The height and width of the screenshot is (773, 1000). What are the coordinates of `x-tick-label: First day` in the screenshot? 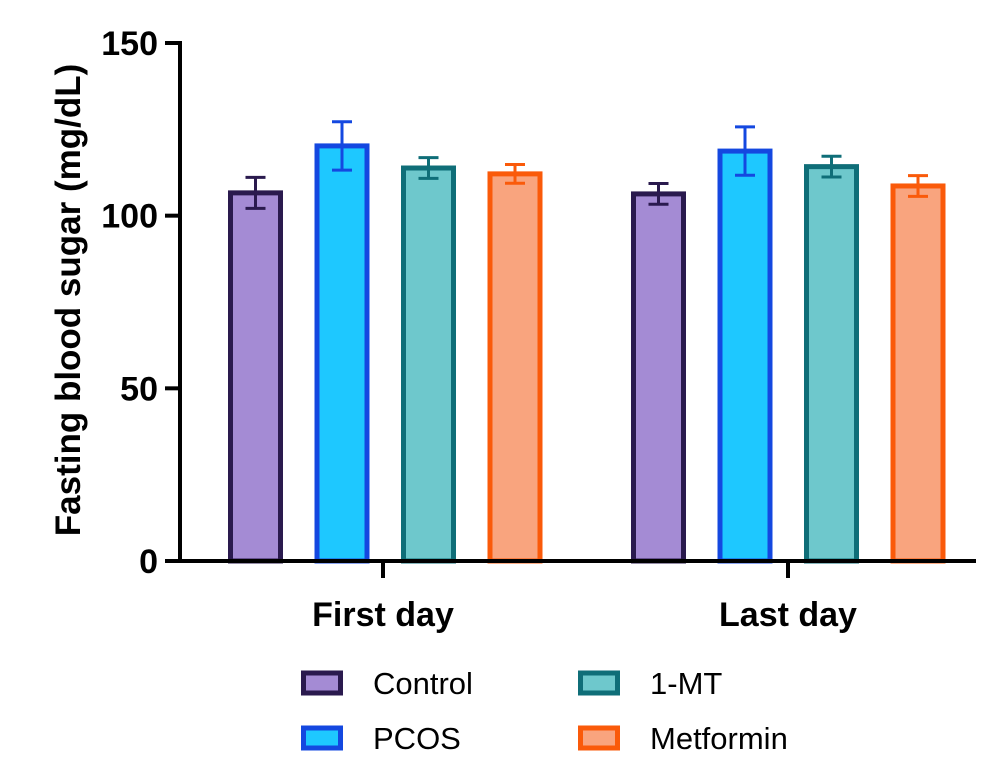 It's located at (383, 615).